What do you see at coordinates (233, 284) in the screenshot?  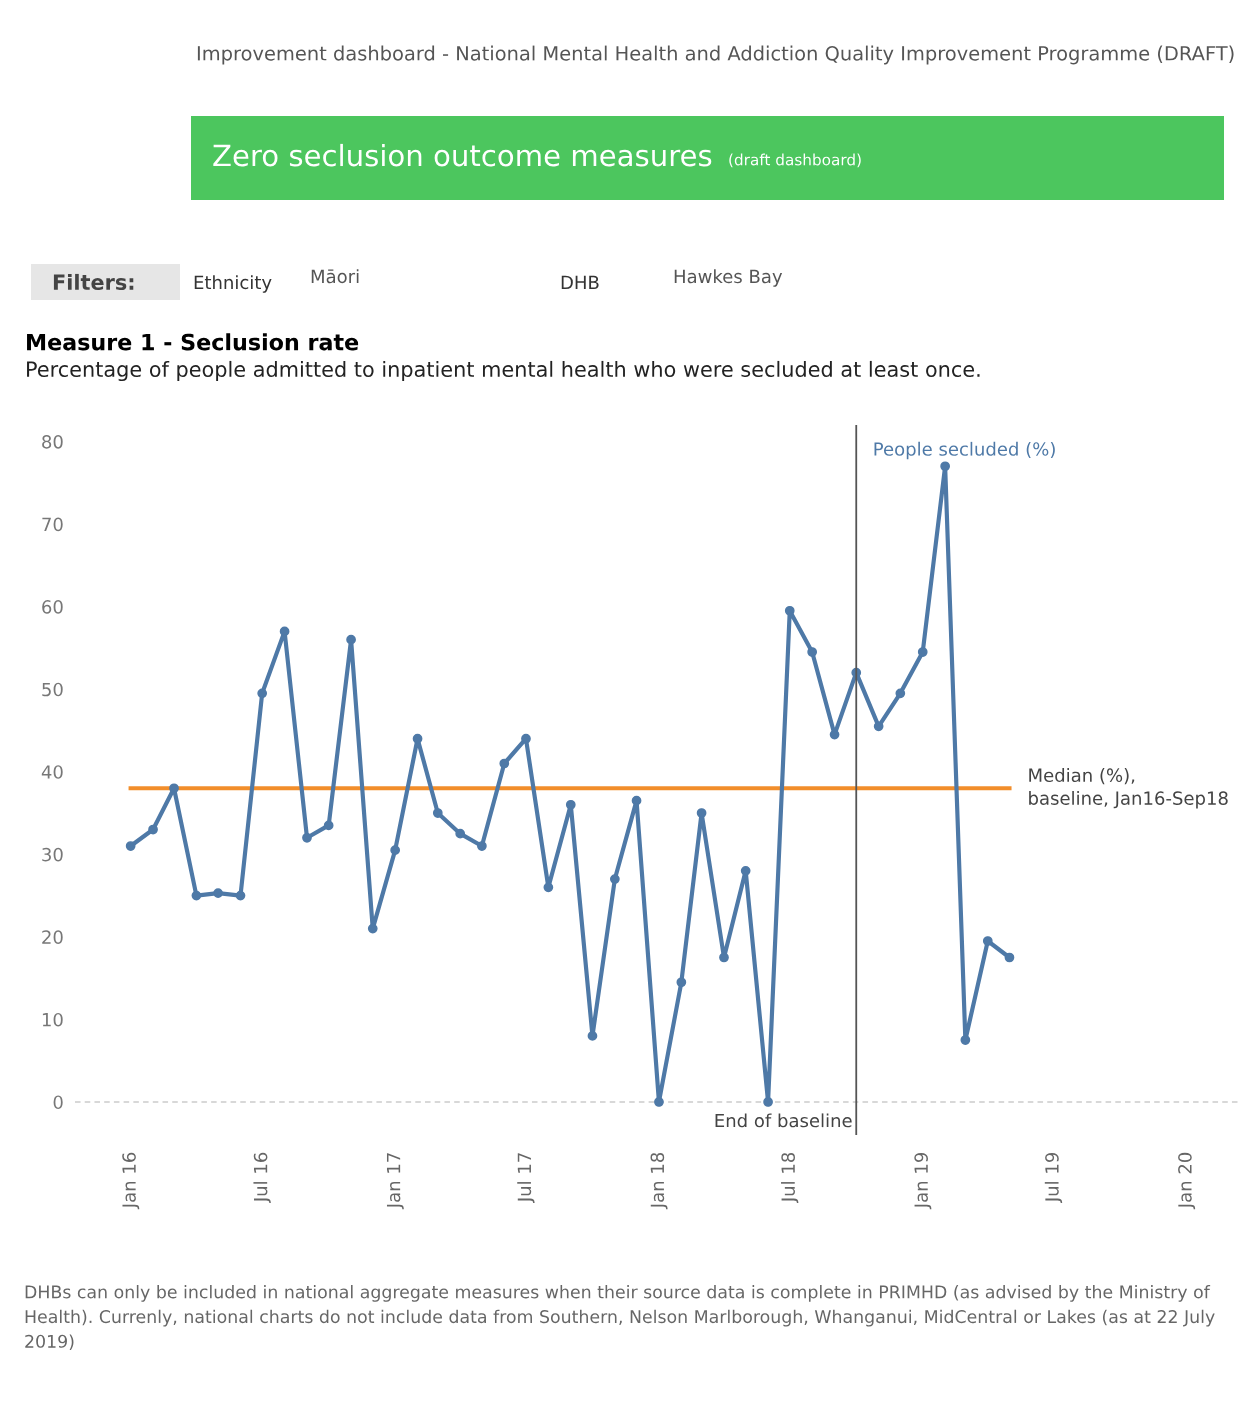 I see `text: Ethnicity` at bounding box center [233, 284].